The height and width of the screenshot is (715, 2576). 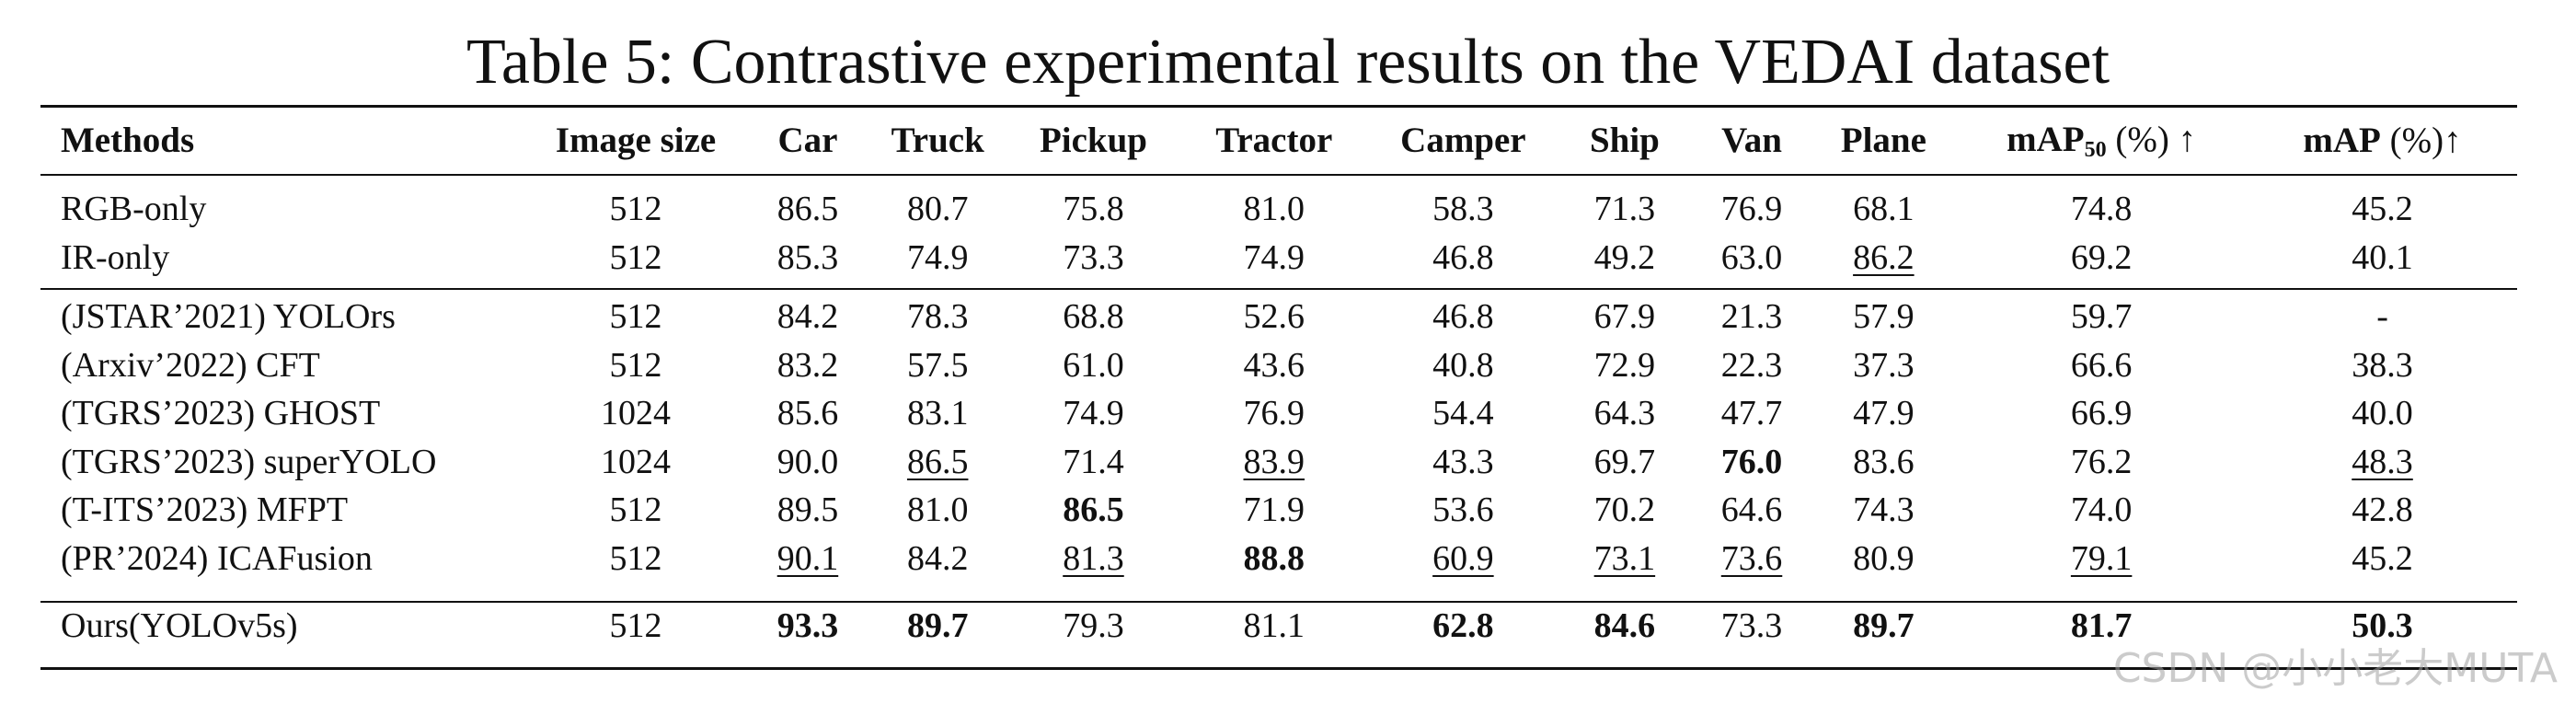 I want to click on underlined-value: 83.9, so click(x=1274, y=461).